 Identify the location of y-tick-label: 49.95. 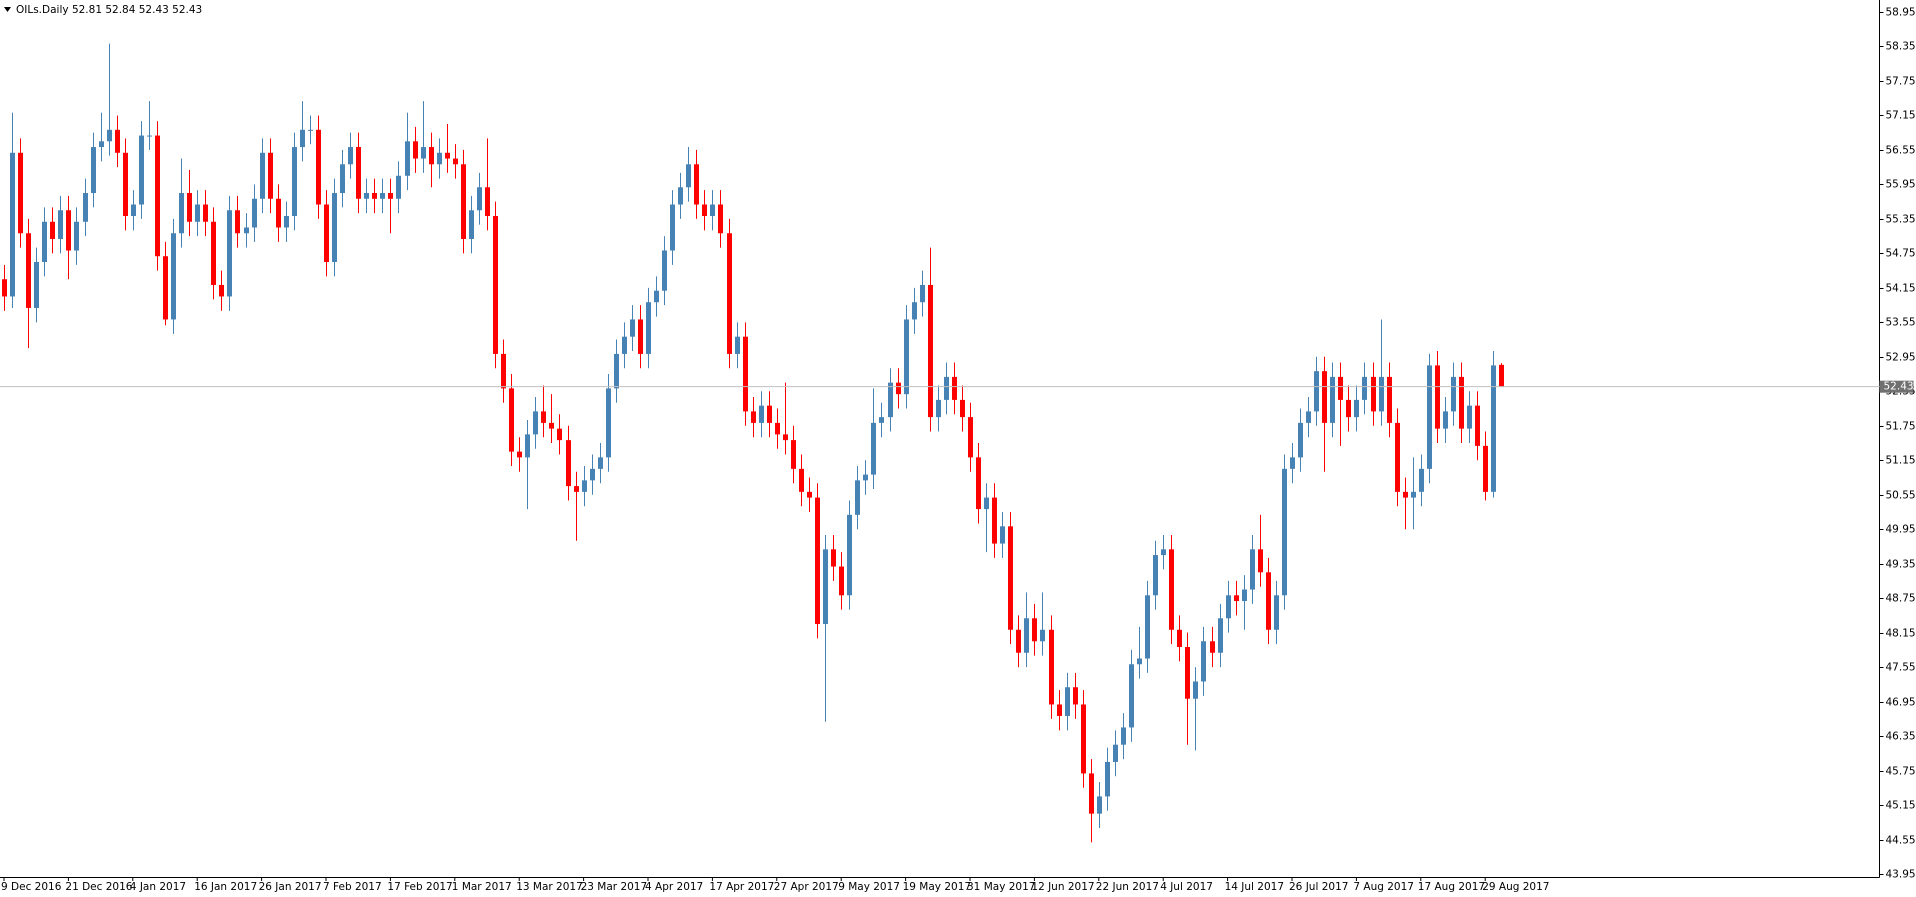
(1901, 530).